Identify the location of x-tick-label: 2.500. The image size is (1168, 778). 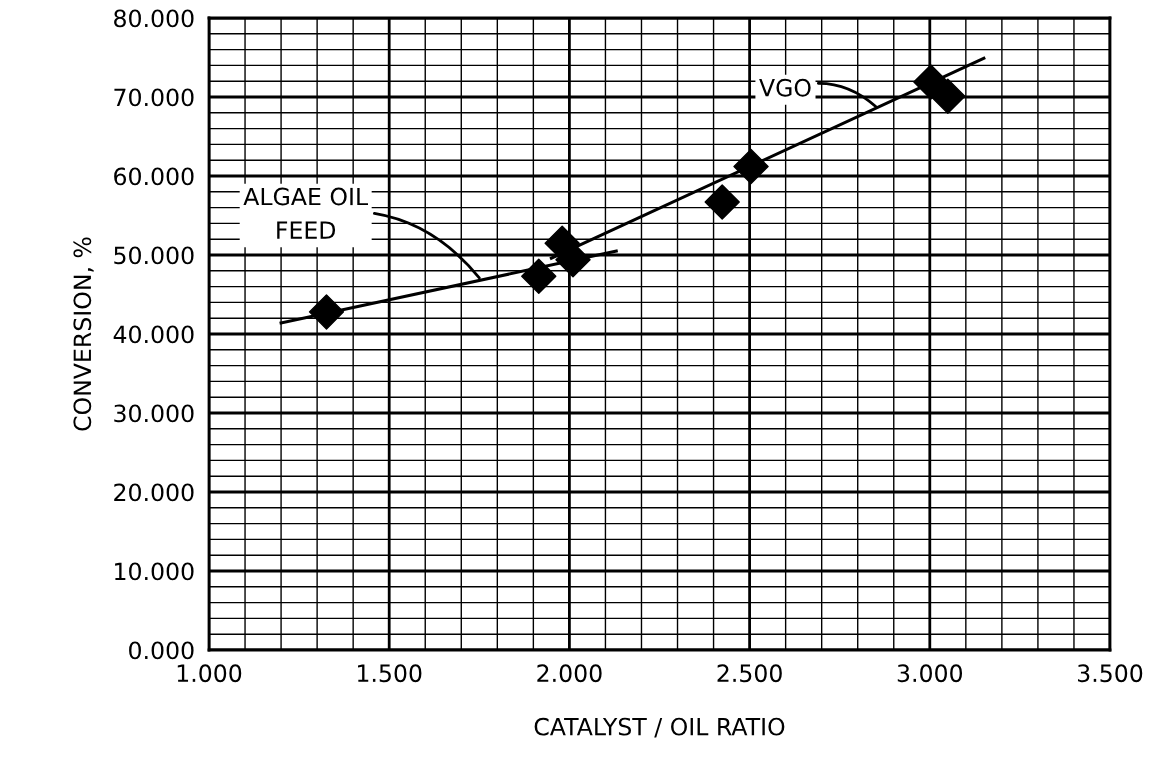
(749, 673).